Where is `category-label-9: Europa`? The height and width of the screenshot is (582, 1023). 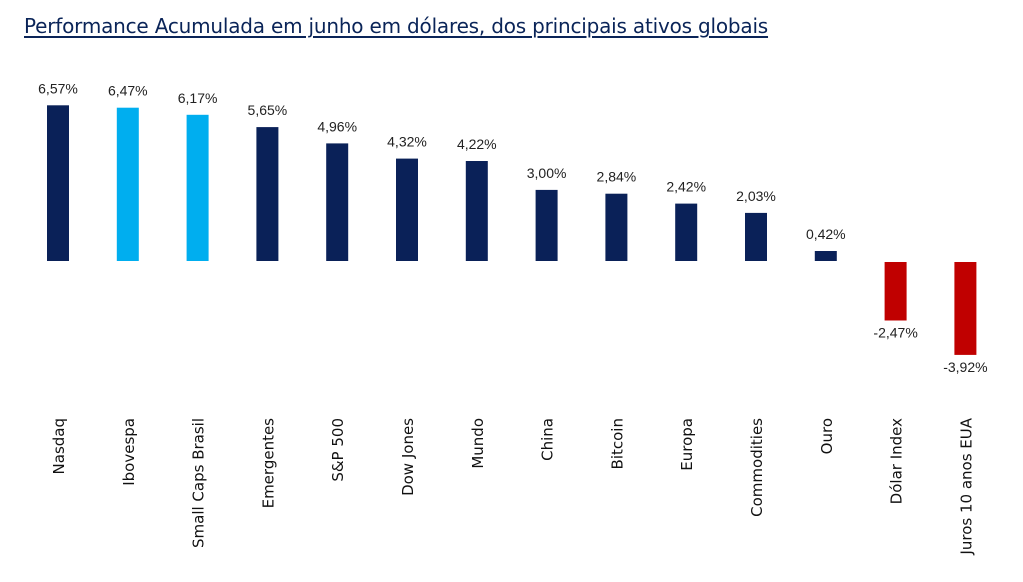
category-label-9: Europa is located at coordinates (687, 444).